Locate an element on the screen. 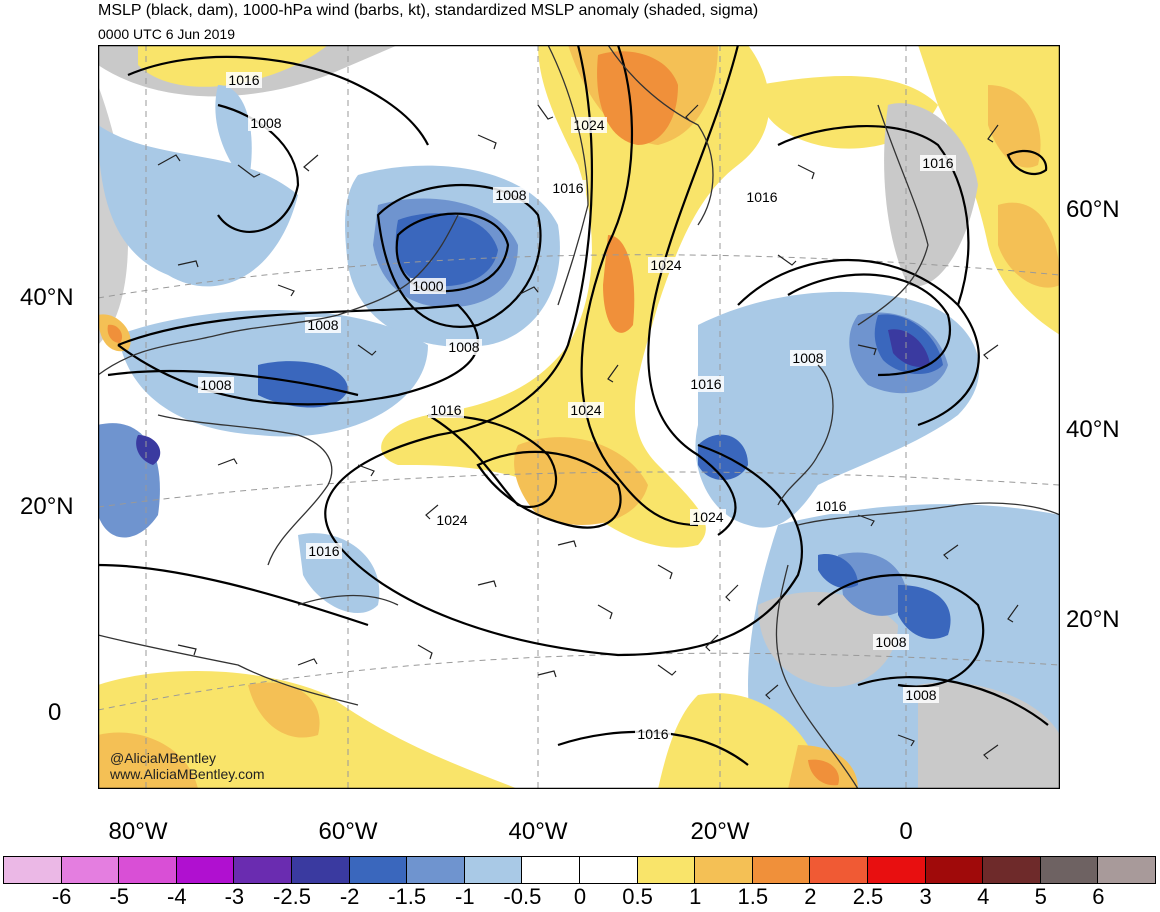 The image size is (1160, 912). colorbar-tick-label: -1.5 is located at coordinates (407, 896).